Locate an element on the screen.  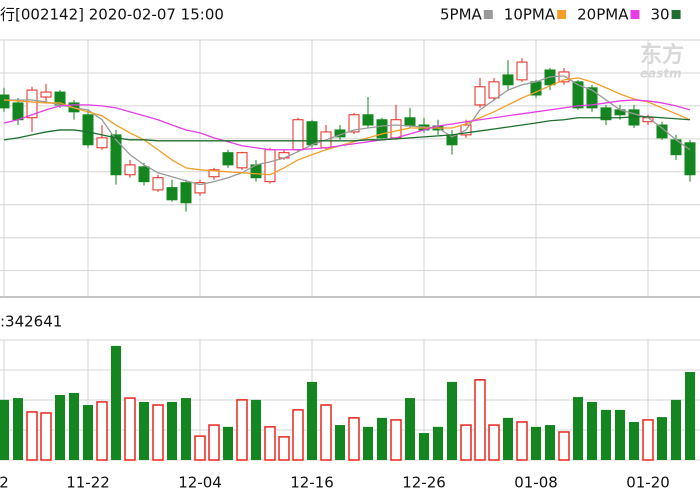
x-tick-label: 01-08 is located at coordinates (536, 483).